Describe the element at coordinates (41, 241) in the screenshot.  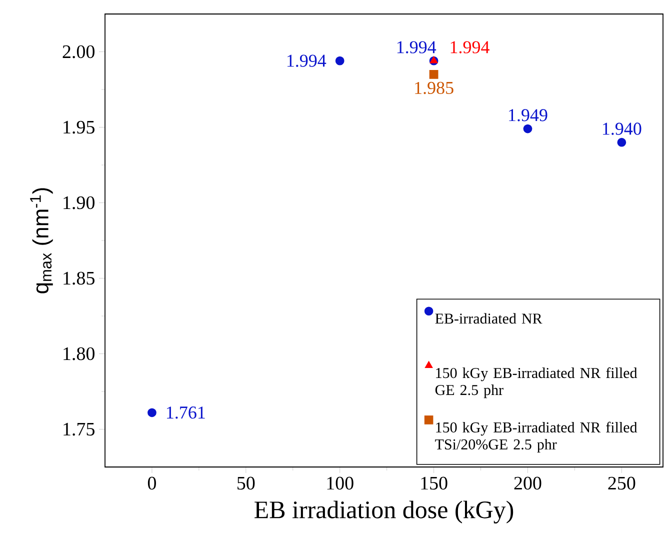
I see `y-axis-title: q$_{max}$ (nm$^{-1}$)` at that location.